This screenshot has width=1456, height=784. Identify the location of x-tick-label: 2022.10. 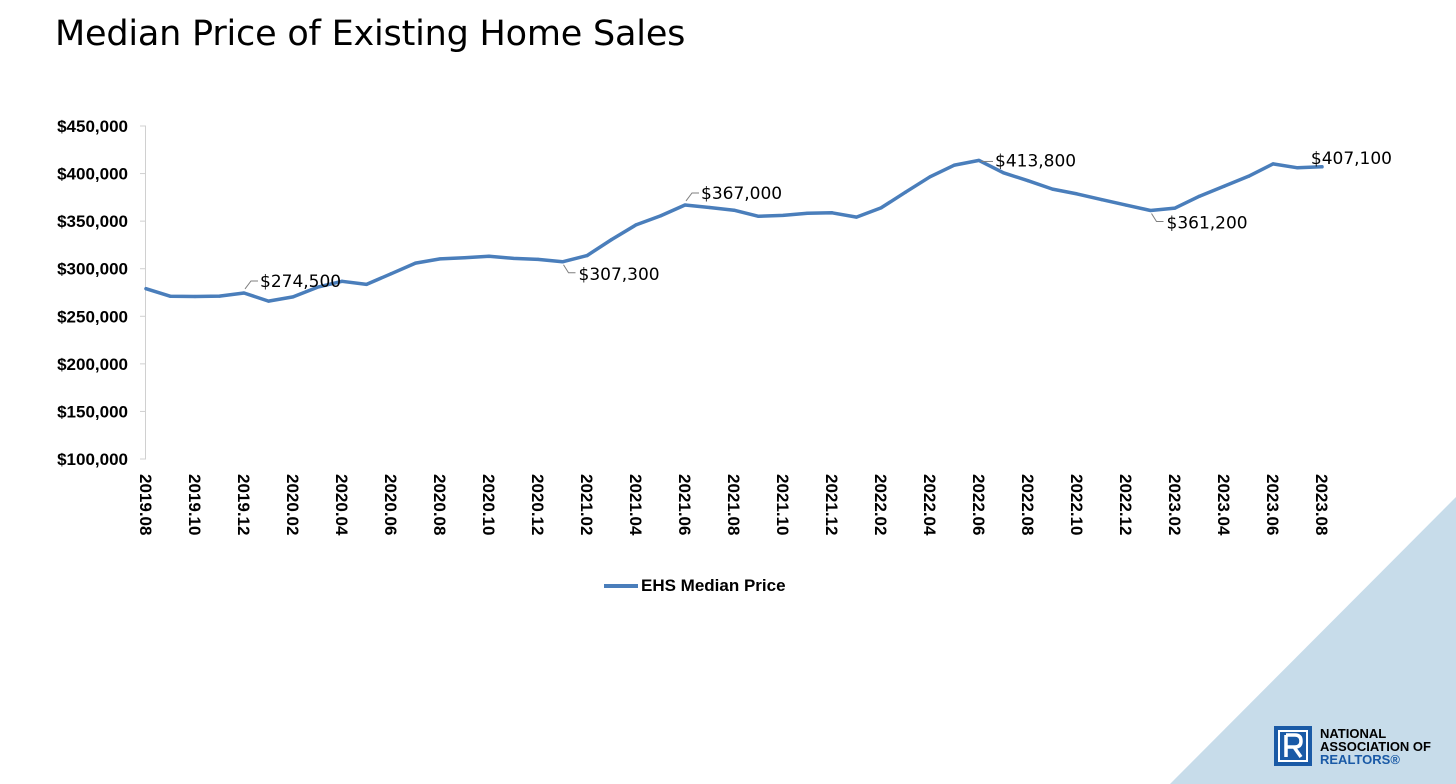
(1076, 504).